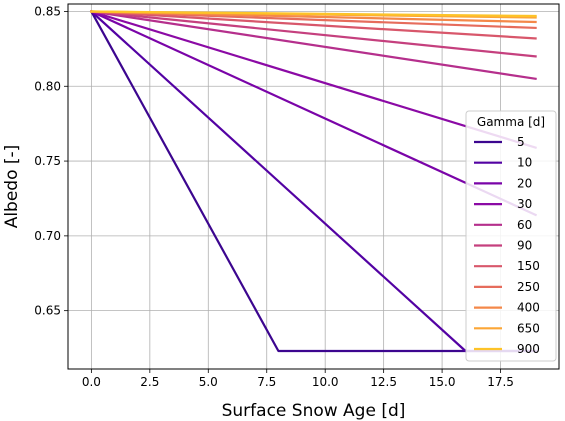  What do you see at coordinates (524, 204) in the screenshot?
I see `legend-label: 30` at bounding box center [524, 204].